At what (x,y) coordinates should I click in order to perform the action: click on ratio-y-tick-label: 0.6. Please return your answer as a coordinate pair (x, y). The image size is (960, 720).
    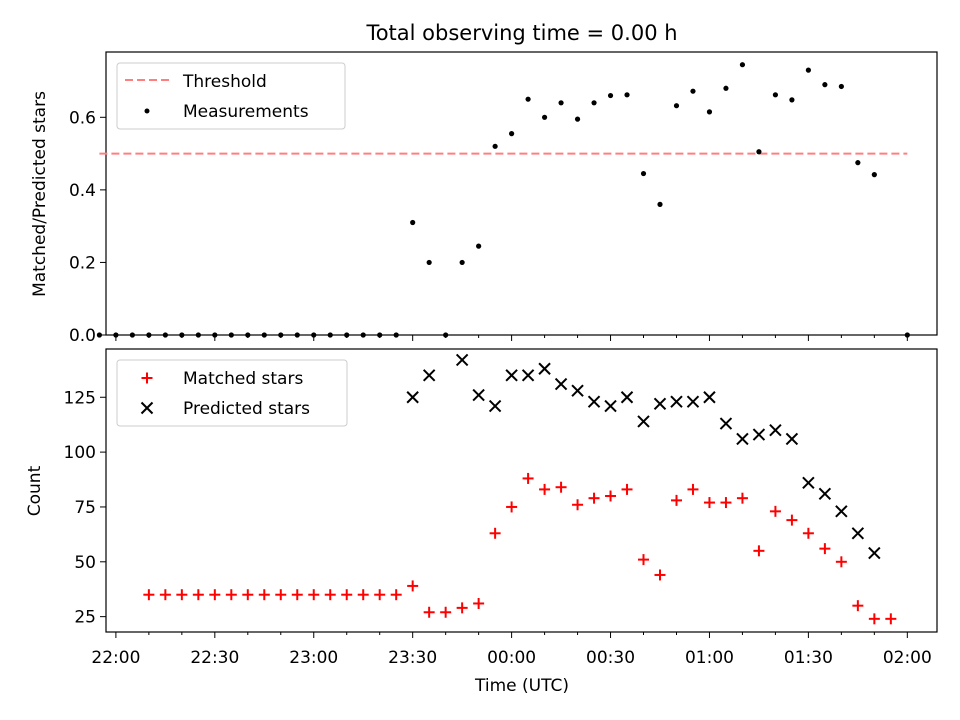
    Looking at the image, I should click on (82, 118).